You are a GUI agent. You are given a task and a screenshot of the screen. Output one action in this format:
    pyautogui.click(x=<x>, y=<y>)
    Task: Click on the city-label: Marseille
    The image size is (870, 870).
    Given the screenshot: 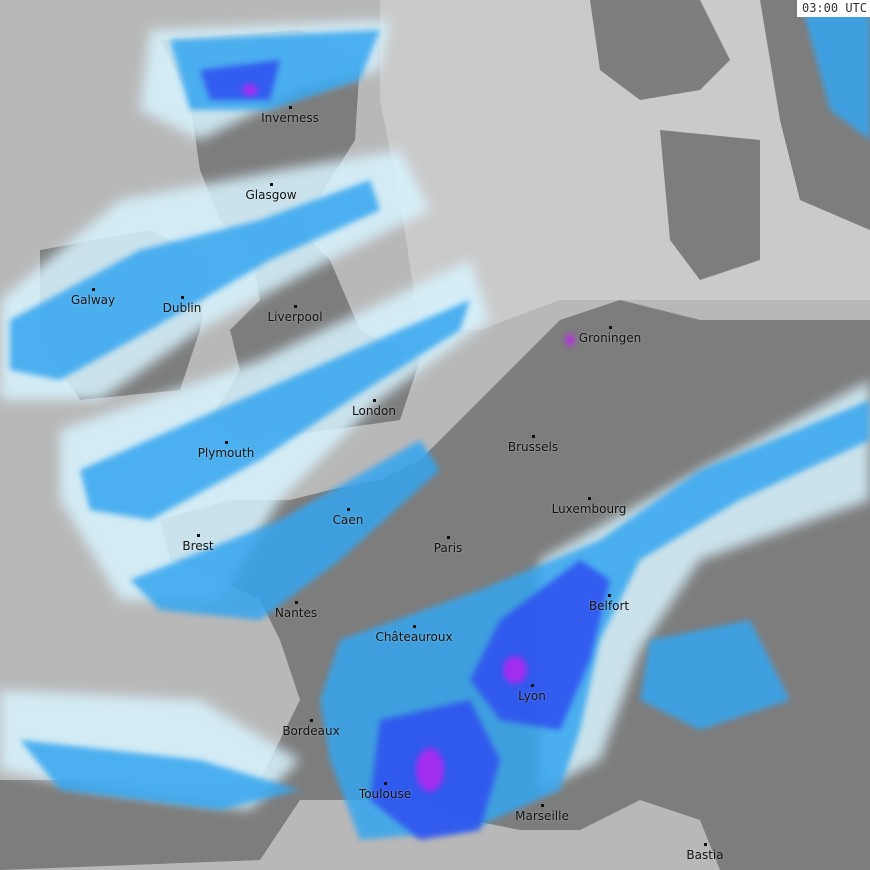 What is the action you would take?
    pyautogui.click(x=542, y=816)
    